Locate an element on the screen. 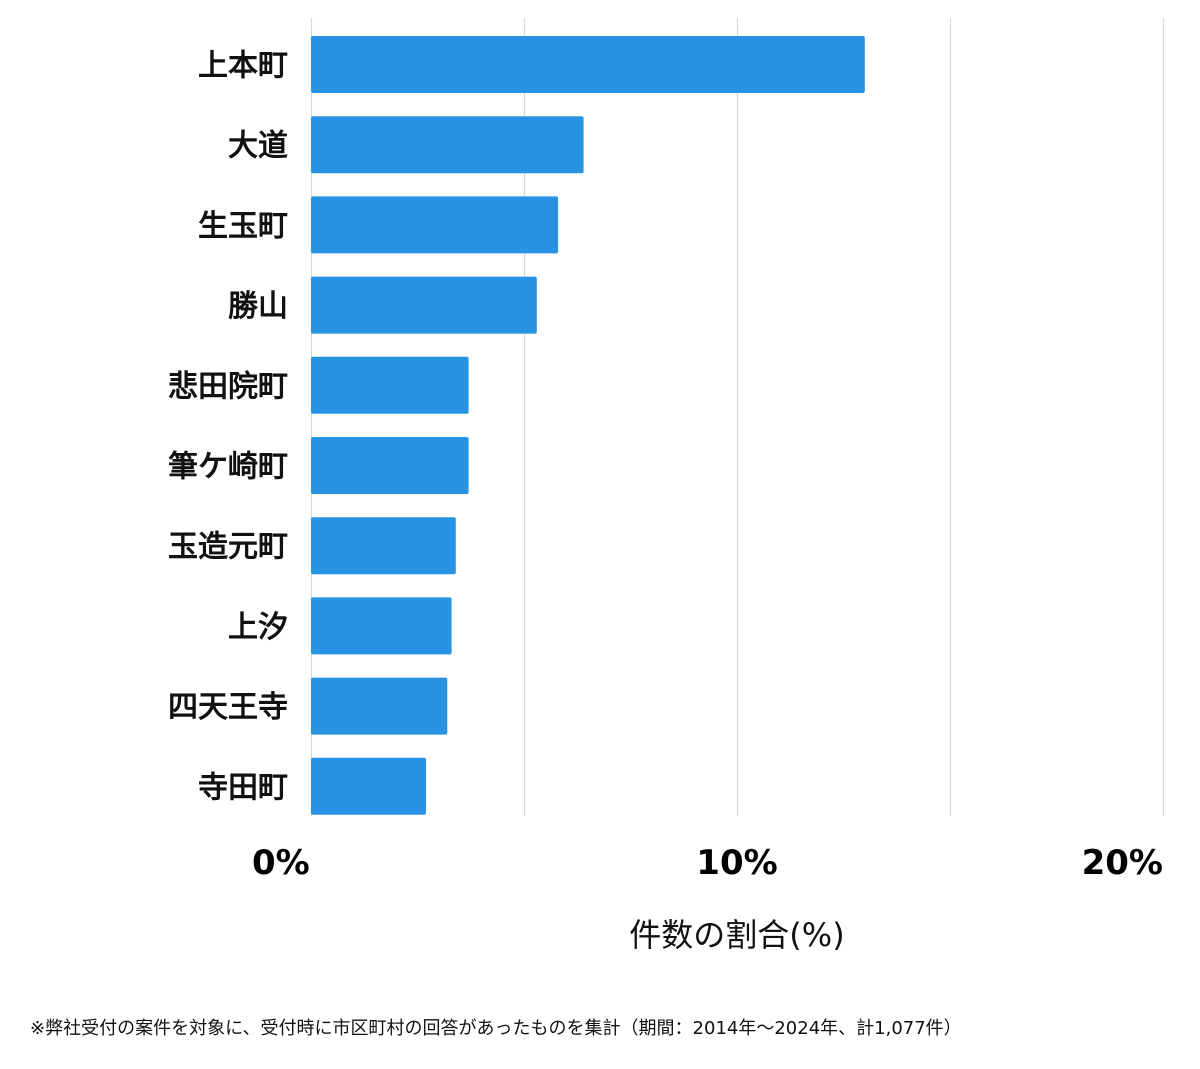  category-label-4: 勝山 is located at coordinates (258, 306).